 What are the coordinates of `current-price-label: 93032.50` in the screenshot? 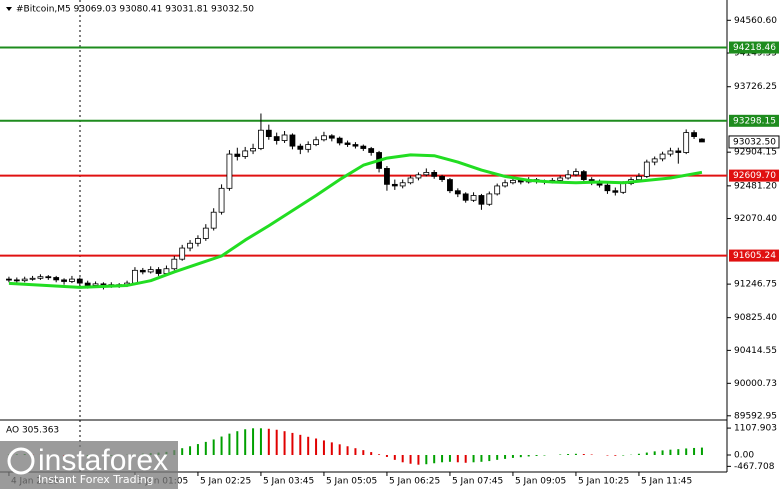 It's located at (754, 142).